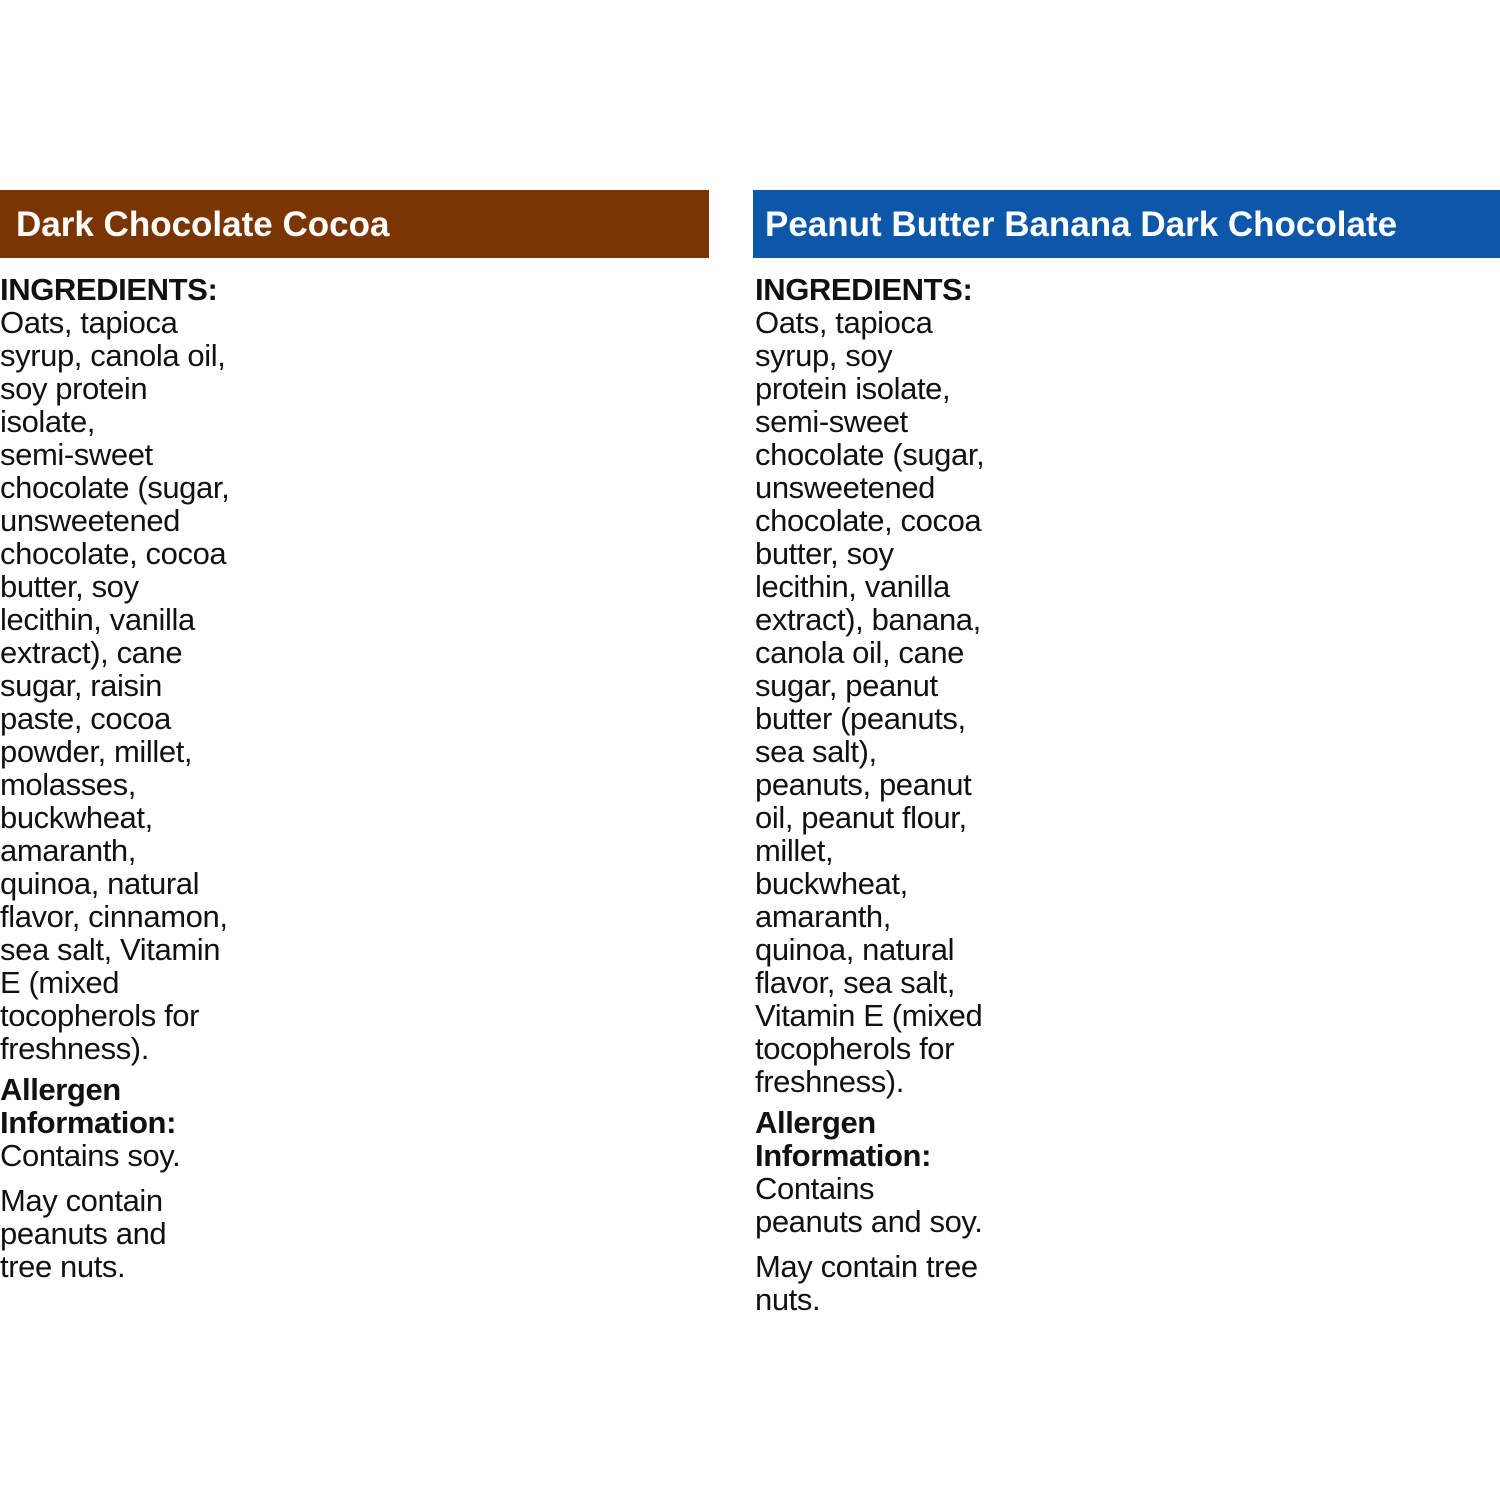 This screenshot has height=1500, width=1500. Describe the element at coordinates (68, 784) in the screenshot. I see `ingredients-line: molasses,` at that location.